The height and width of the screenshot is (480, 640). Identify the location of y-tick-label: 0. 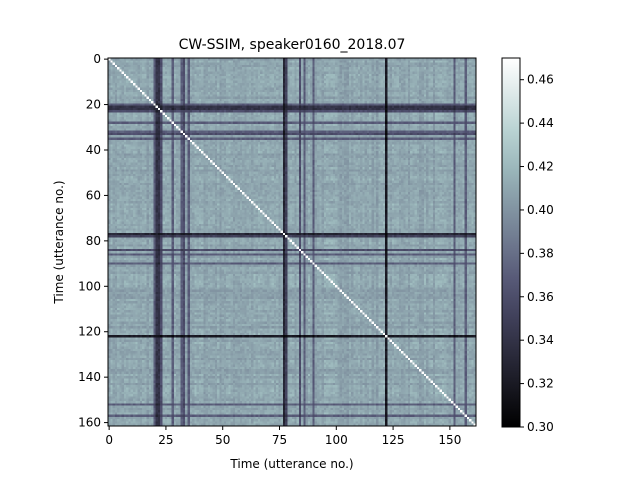
(97, 59).